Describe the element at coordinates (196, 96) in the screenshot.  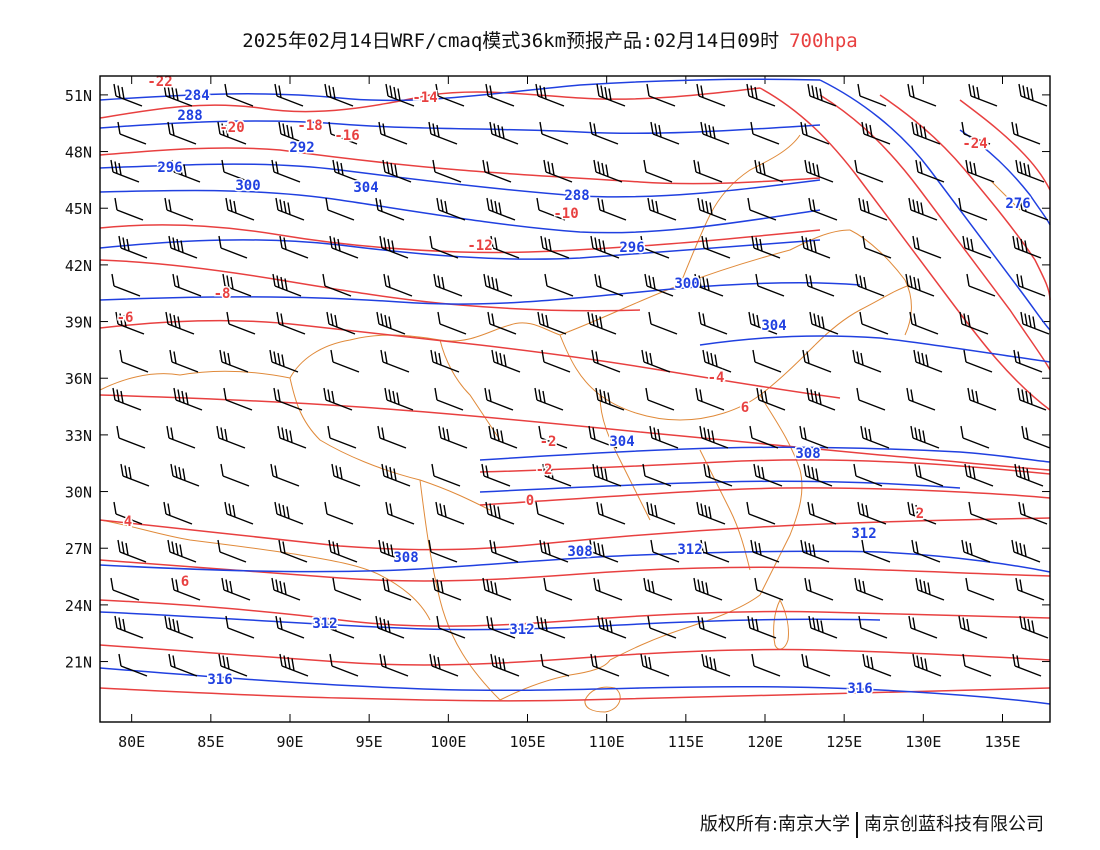
I see `geopotential-label: 284` at that location.